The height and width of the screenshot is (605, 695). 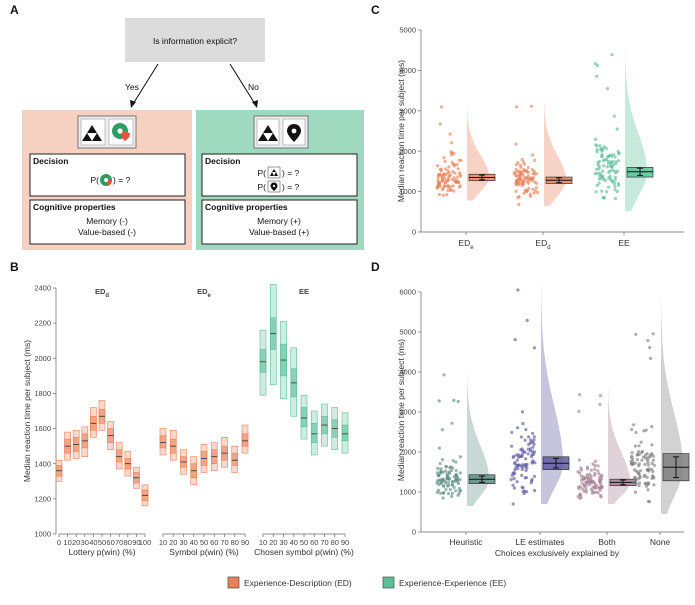 What do you see at coordinates (222, 161) in the screenshot?
I see `ee-decision-title: Decision` at bounding box center [222, 161].